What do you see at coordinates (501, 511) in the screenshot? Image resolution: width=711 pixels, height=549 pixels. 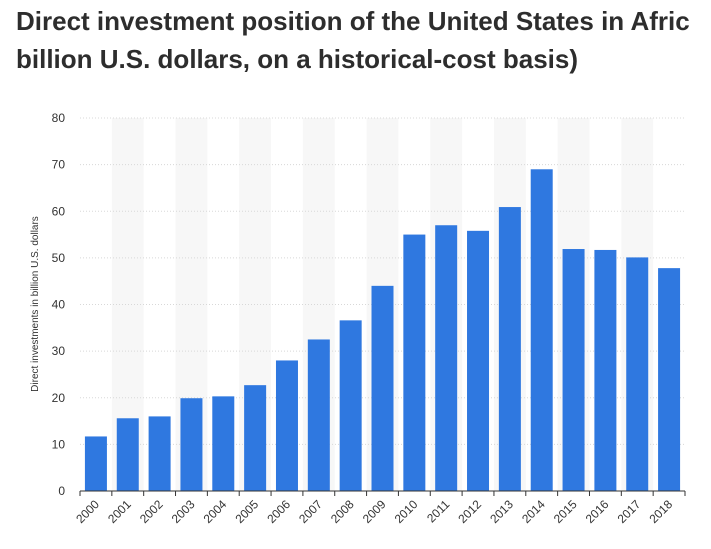 I see `x-tick-label: 2013` at bounding box center [501, 511].